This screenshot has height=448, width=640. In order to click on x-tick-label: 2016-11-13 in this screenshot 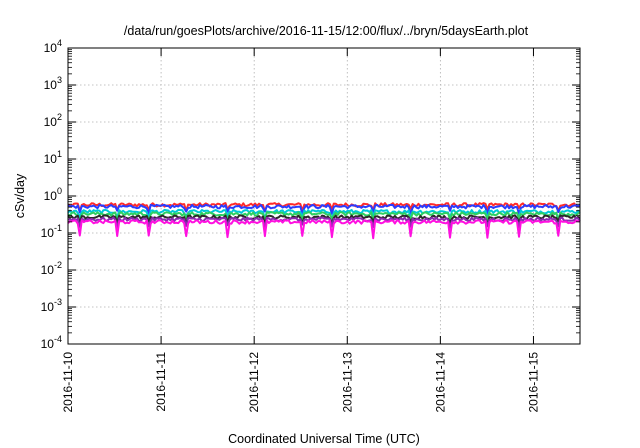, I will do `click(347, 382)`.